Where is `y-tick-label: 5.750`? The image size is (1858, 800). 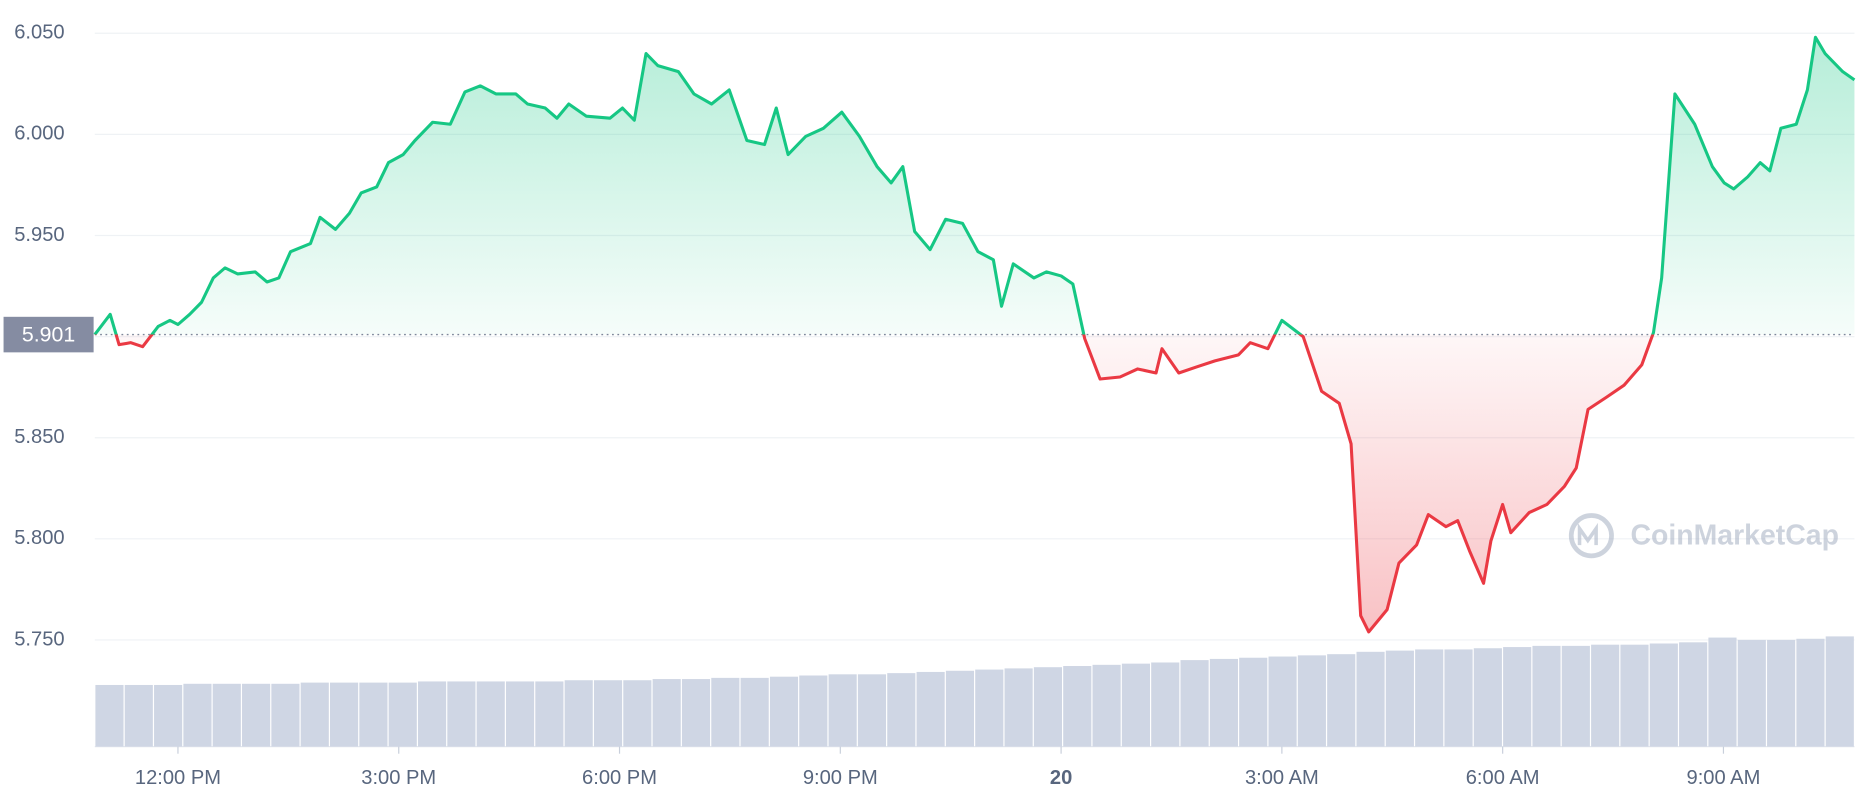 y-tick-label: 5.750 is located at coordinates (39, 639).